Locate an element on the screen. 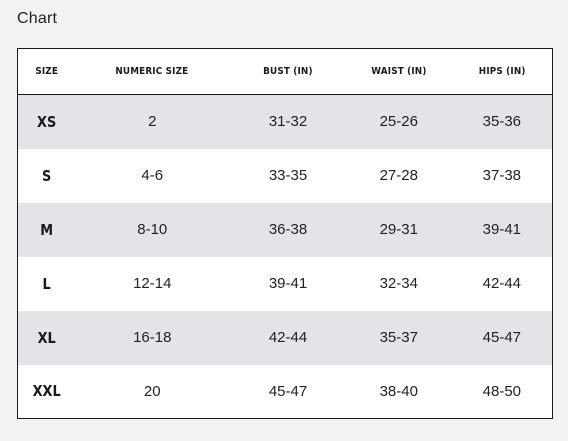  table-row: XXL 20 45-47 38-40 48-50 is located at coordinates (285, 391).